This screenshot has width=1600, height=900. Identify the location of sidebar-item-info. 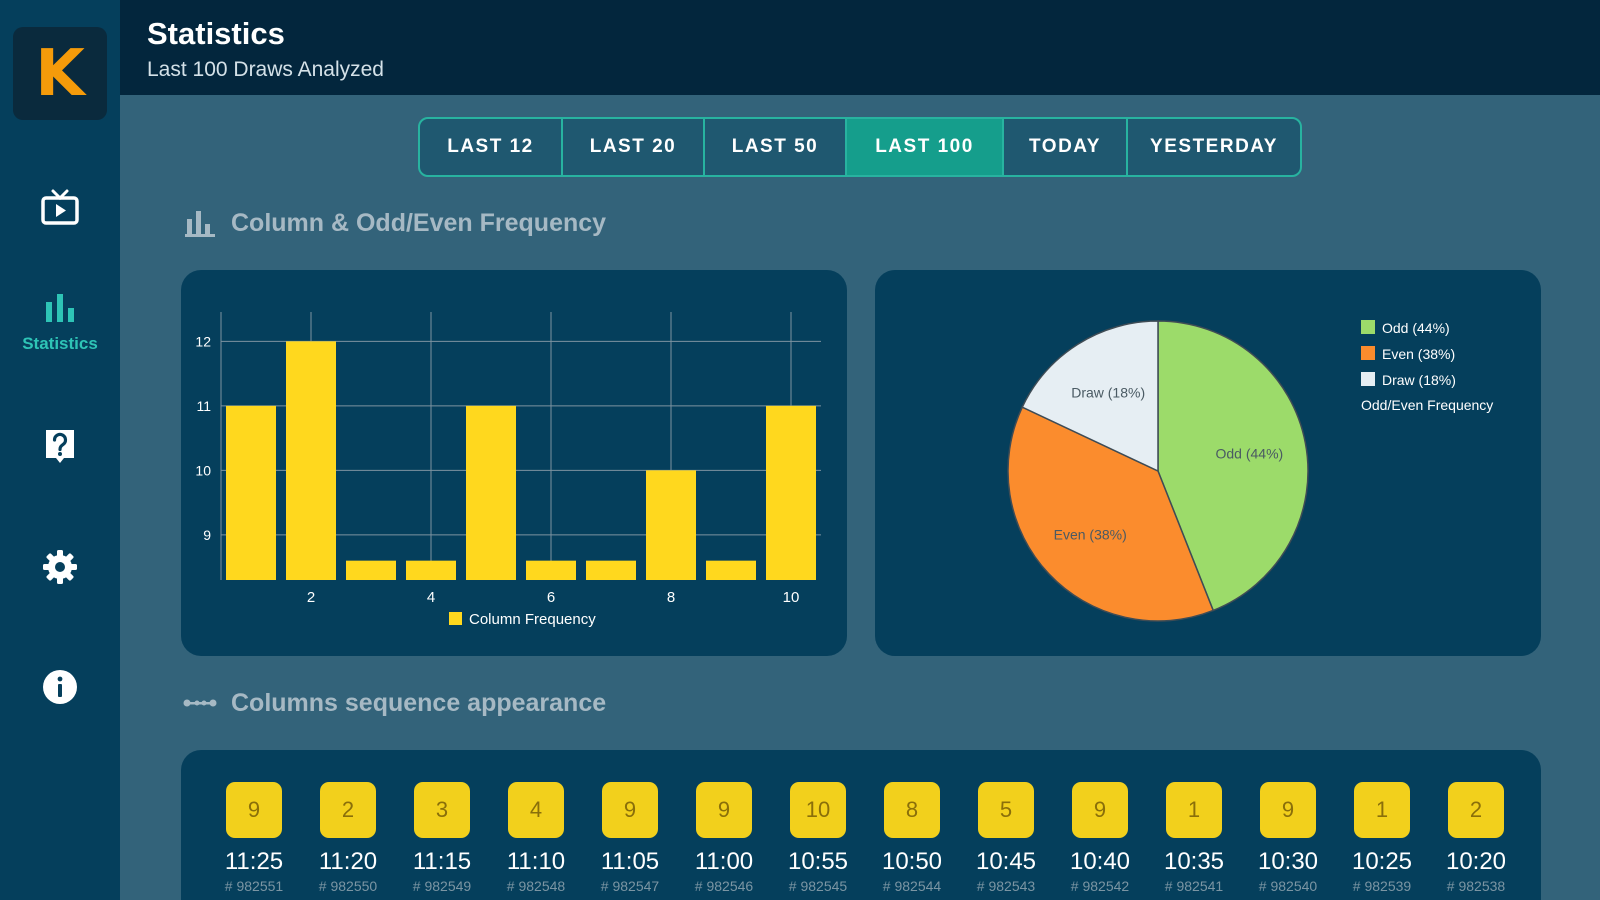
(60, 687).